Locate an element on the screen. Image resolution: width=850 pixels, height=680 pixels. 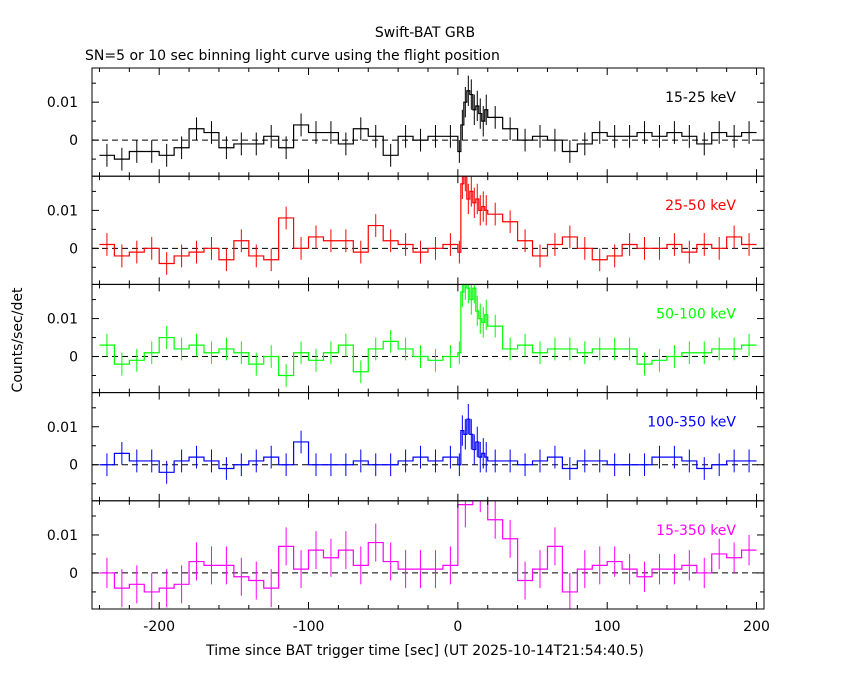
x-tick-label: 100 is located at coordinates (607, 627).